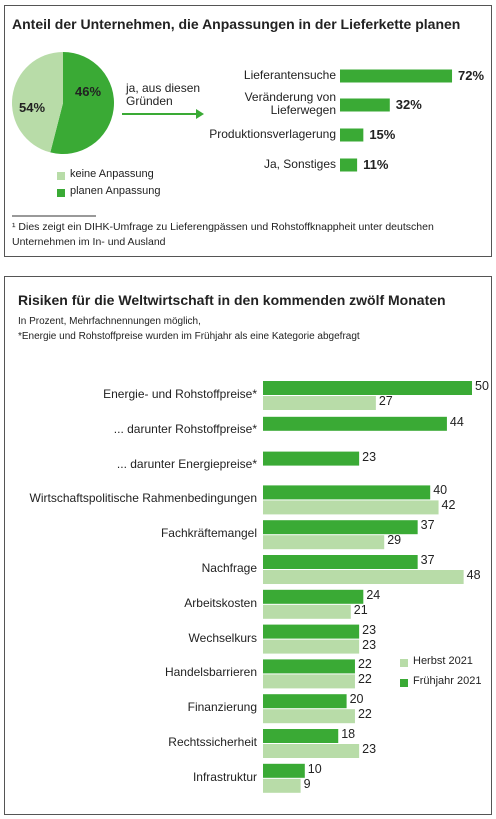 This screenshot has height=819, width=496. What do you see at coordinates (307, 783) in the screenshot?
I see `value-label: 9` at bounding box center [307, 783].